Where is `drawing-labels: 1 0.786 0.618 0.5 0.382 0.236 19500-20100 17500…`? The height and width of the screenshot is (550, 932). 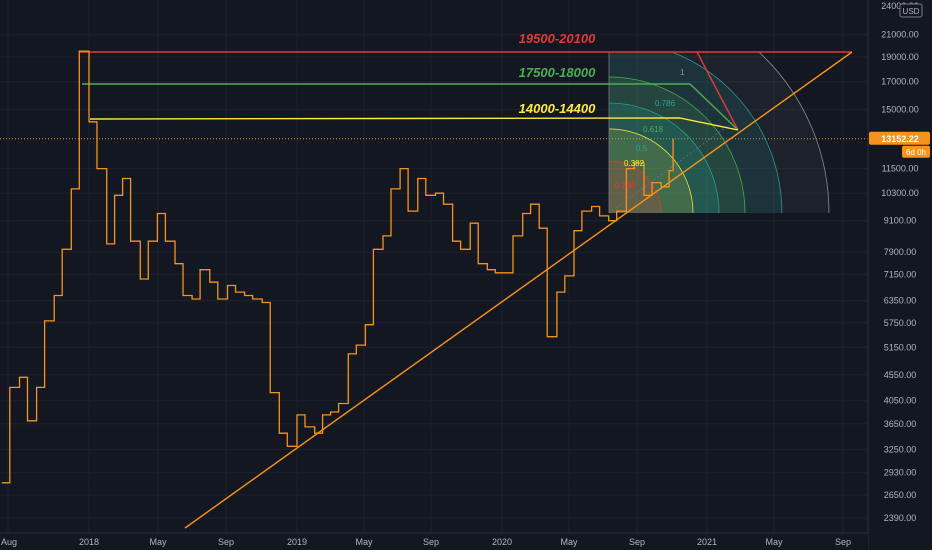 drawing-labels: 1 0.786 0.618 0.5 0.382 0.236 19500-20100 17500… is located at coordinates (602, 110).